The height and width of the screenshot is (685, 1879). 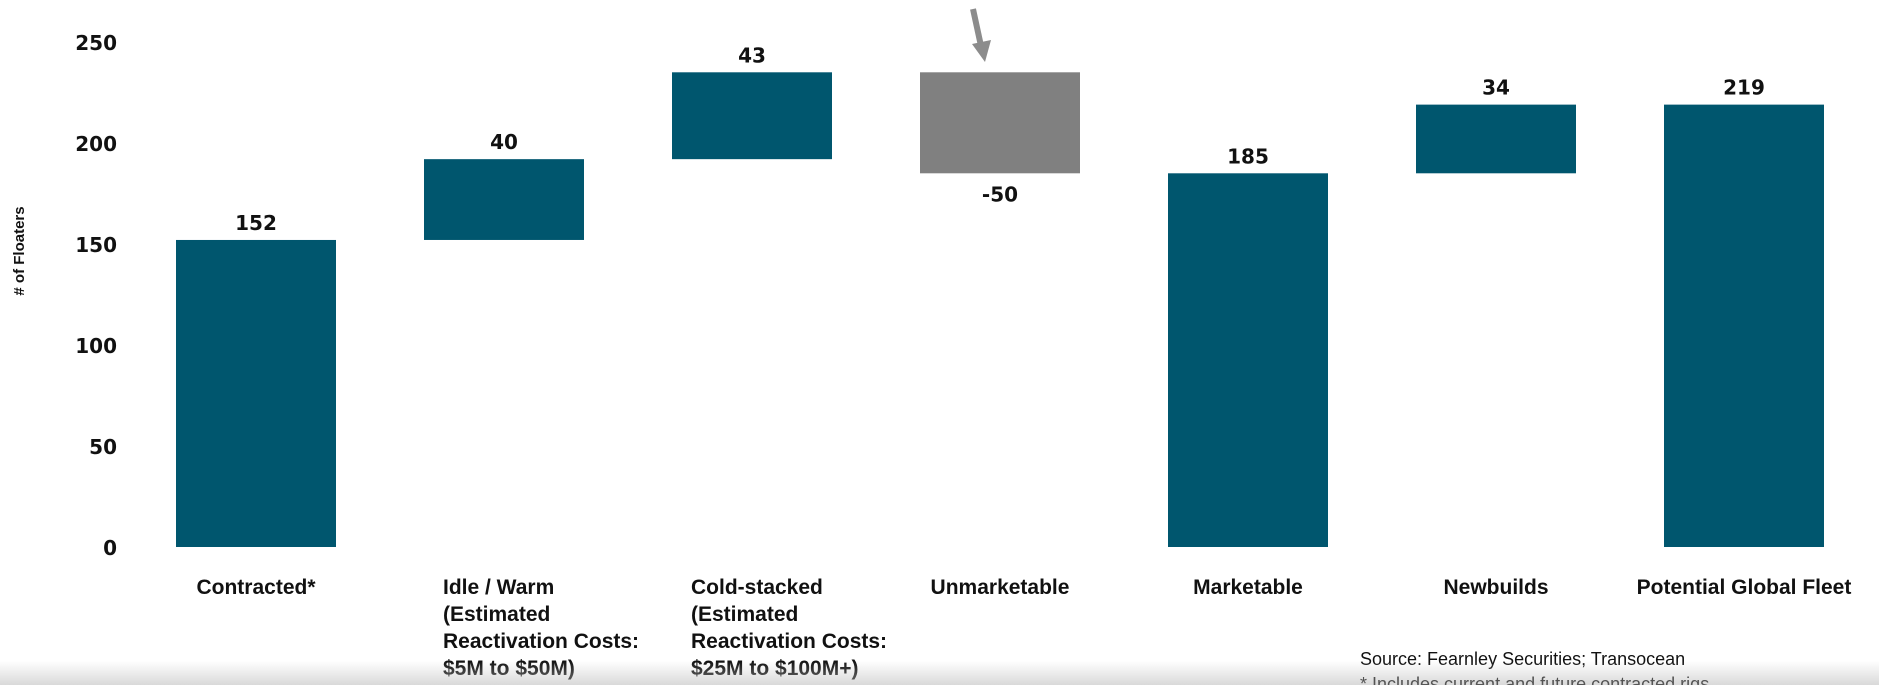 I want to click on category-name: Newbuilds, so click(x=1496, y=587).